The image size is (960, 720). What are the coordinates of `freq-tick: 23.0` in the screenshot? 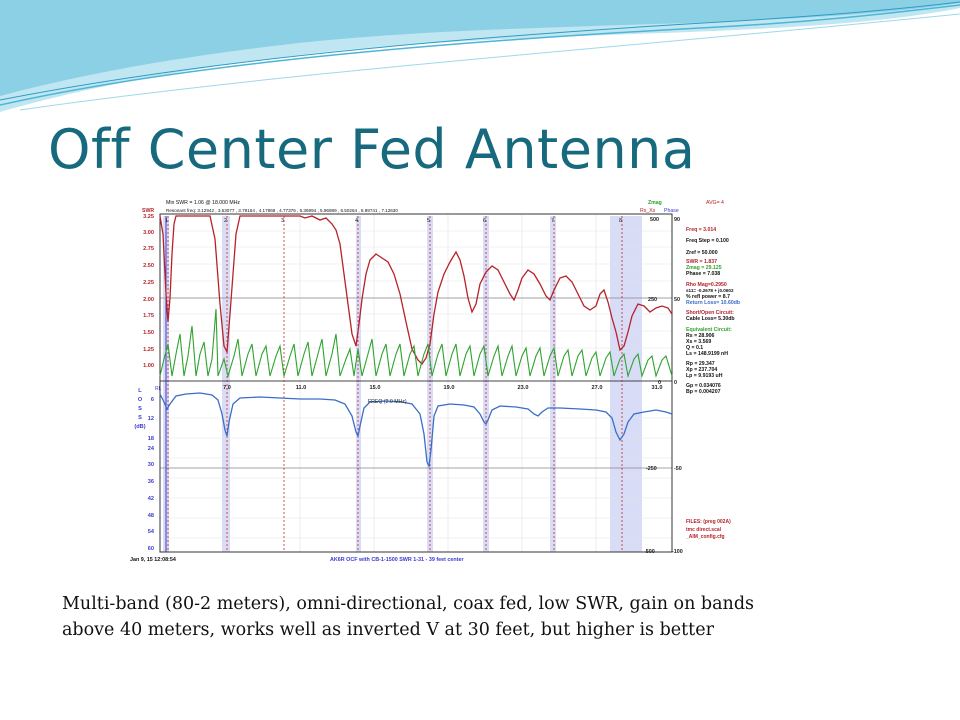 It's located at (523, 388).